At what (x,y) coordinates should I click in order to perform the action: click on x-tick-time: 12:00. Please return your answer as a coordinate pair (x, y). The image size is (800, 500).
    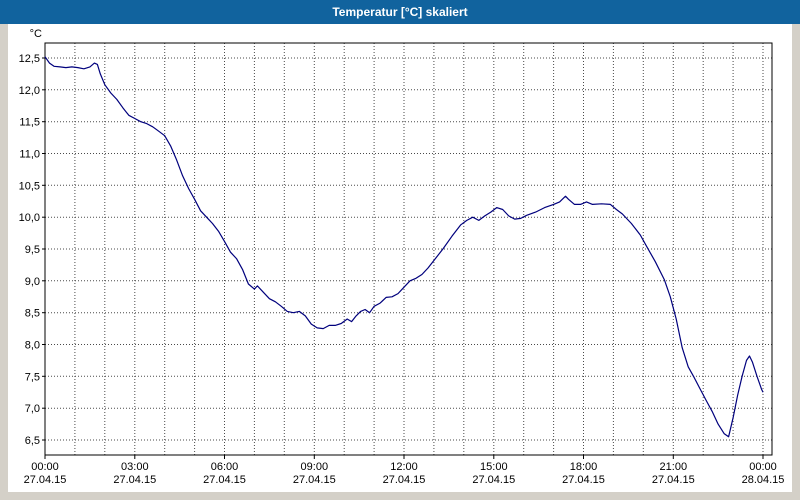
    Looking at the image, I should click on (404, 467).